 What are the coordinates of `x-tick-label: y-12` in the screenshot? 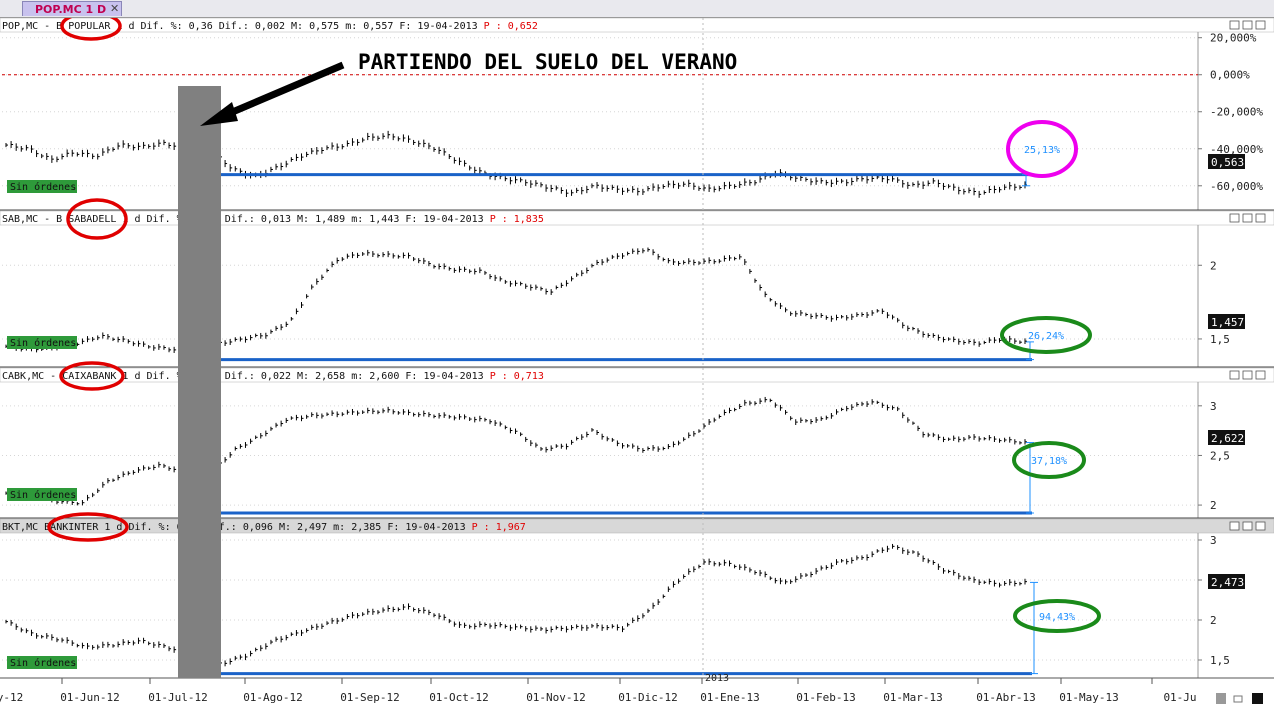 It's located at (11, 697).